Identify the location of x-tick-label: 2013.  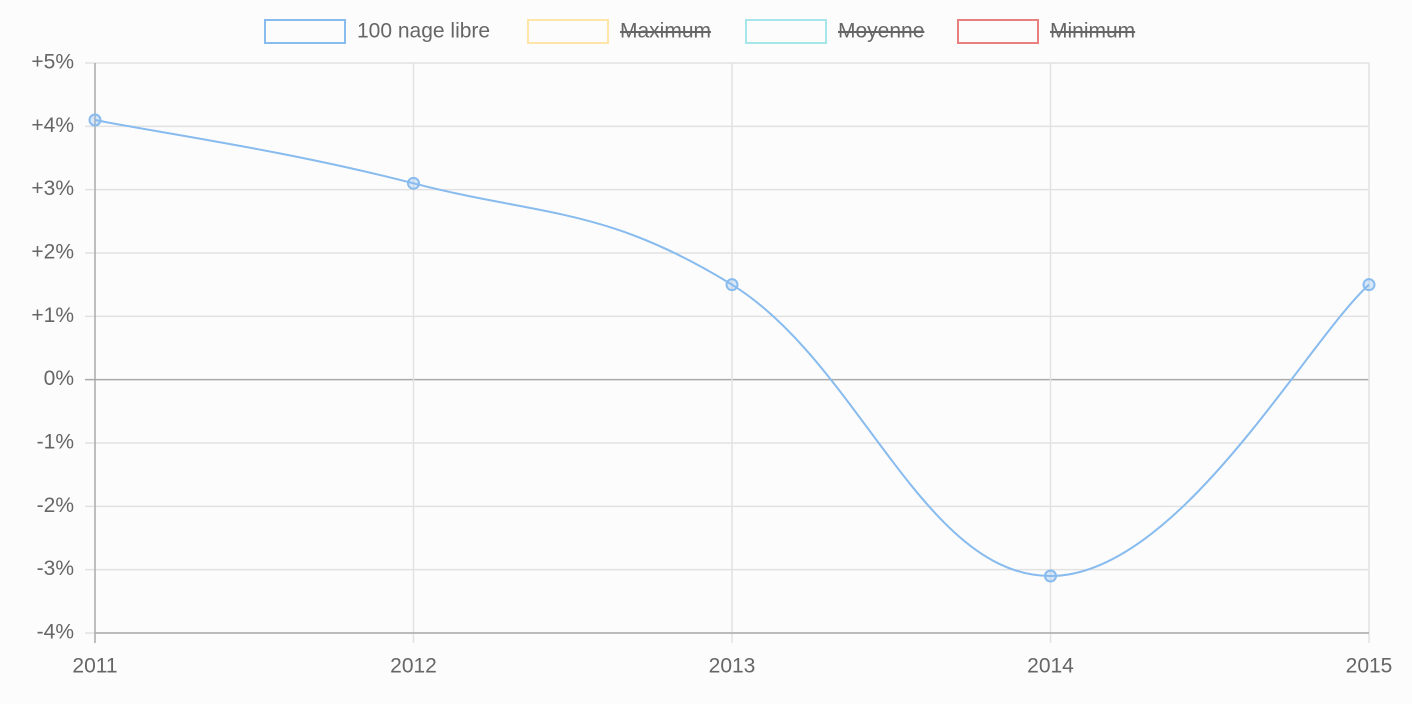
(732, 666).